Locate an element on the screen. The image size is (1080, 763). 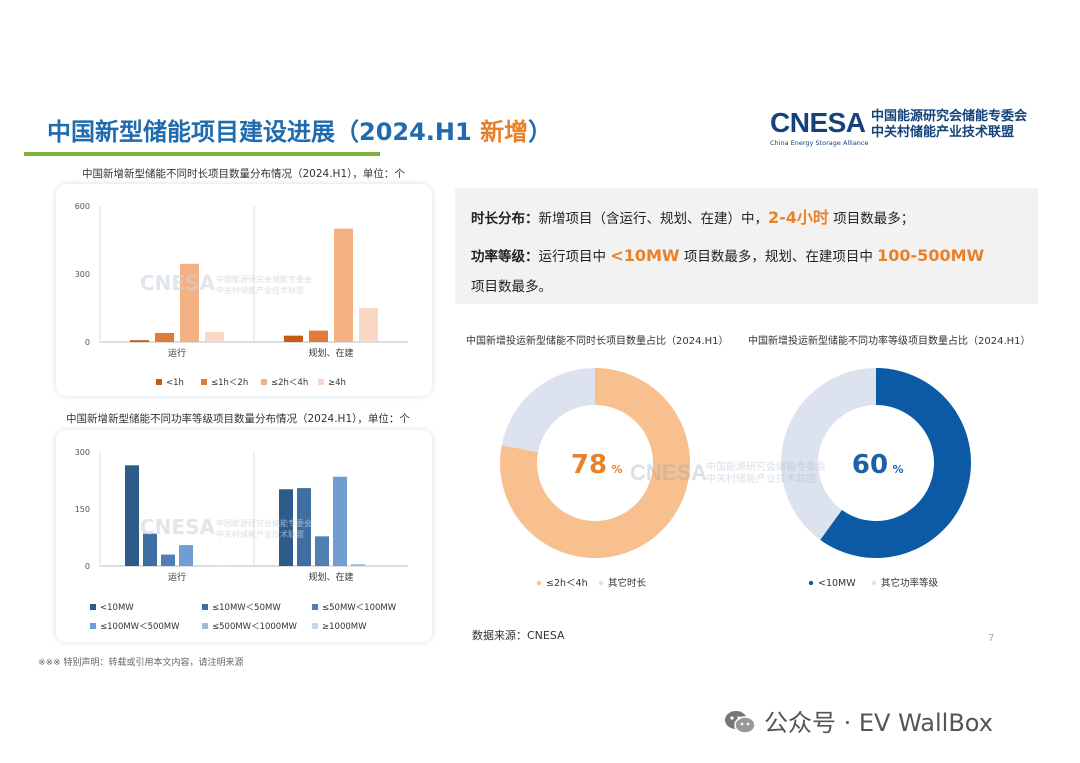
page-title: 中国新型储能项目建设进展（2024.H1 新增） is located at coordinates (299, 129).